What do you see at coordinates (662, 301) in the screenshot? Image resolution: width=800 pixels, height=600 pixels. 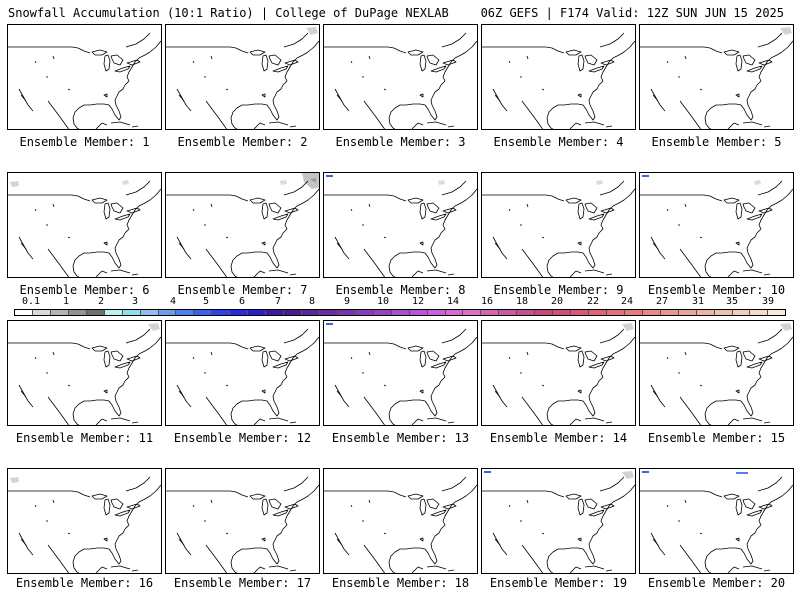 I see `colorbar-tick-label: 27` at bounding box center [662, 301].